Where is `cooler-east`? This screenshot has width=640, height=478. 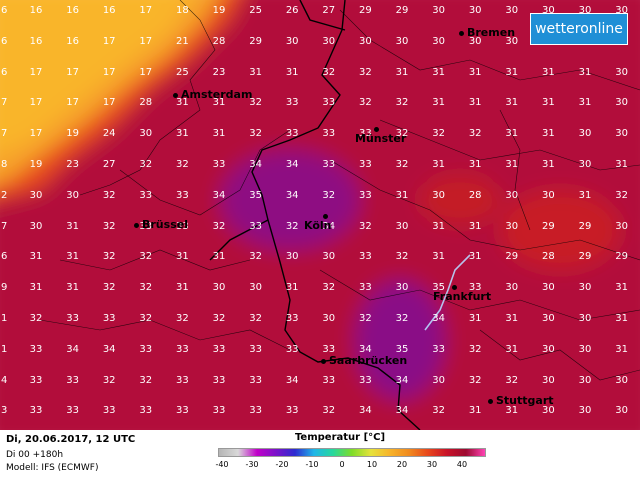 cooler-east is located at coordinates (560, 230).